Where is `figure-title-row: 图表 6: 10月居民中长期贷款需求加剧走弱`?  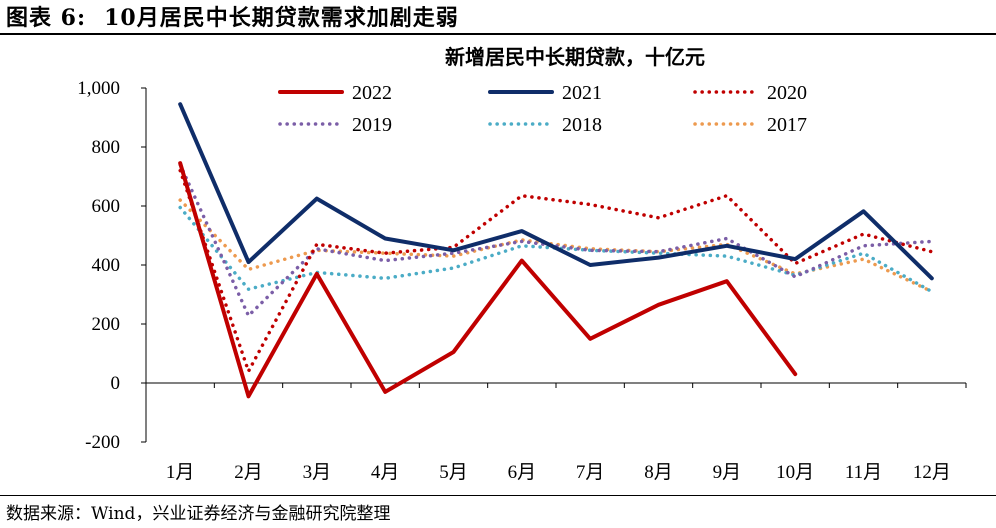
figure-title-row: 图表 6: 10月居民中长期贷款需求加剧走弱 is located at coordinates (232, 16).